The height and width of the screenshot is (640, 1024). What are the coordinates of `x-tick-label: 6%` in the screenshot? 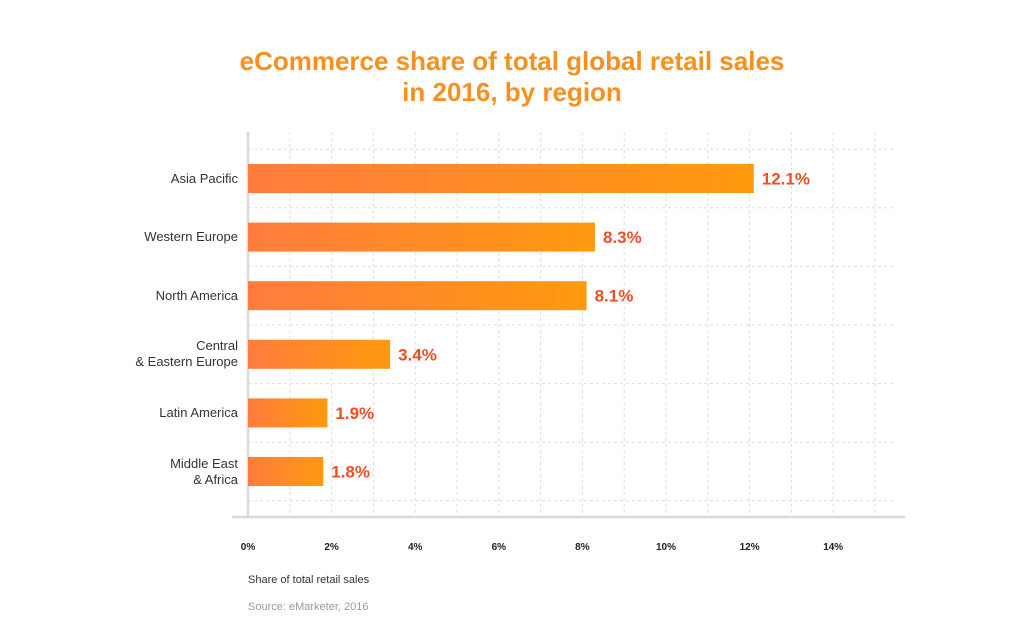 It's located at (499, 547).